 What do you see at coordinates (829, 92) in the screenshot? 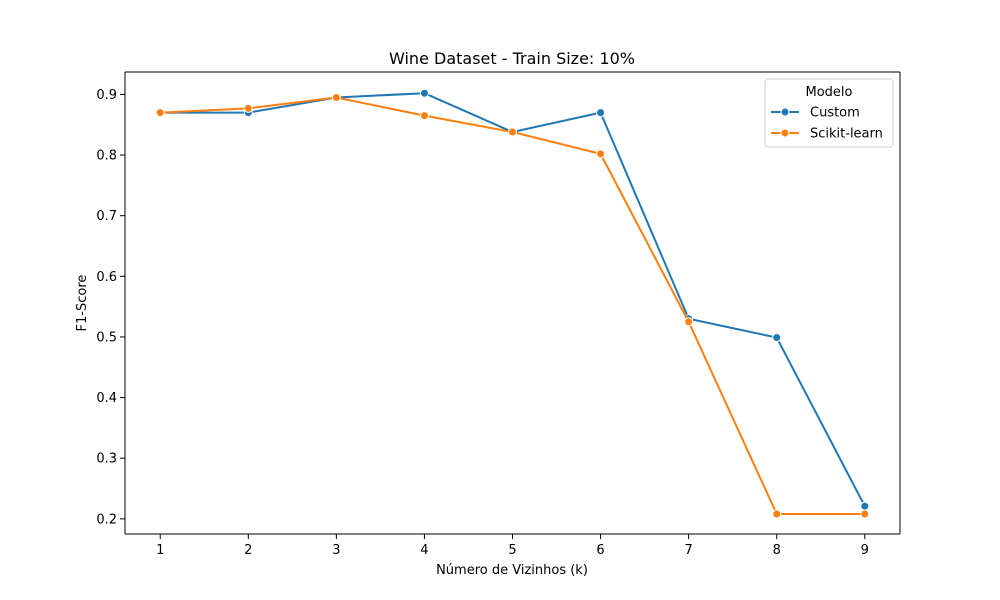
I see `legend-title: Modelo` at bounding box center [829, 92].